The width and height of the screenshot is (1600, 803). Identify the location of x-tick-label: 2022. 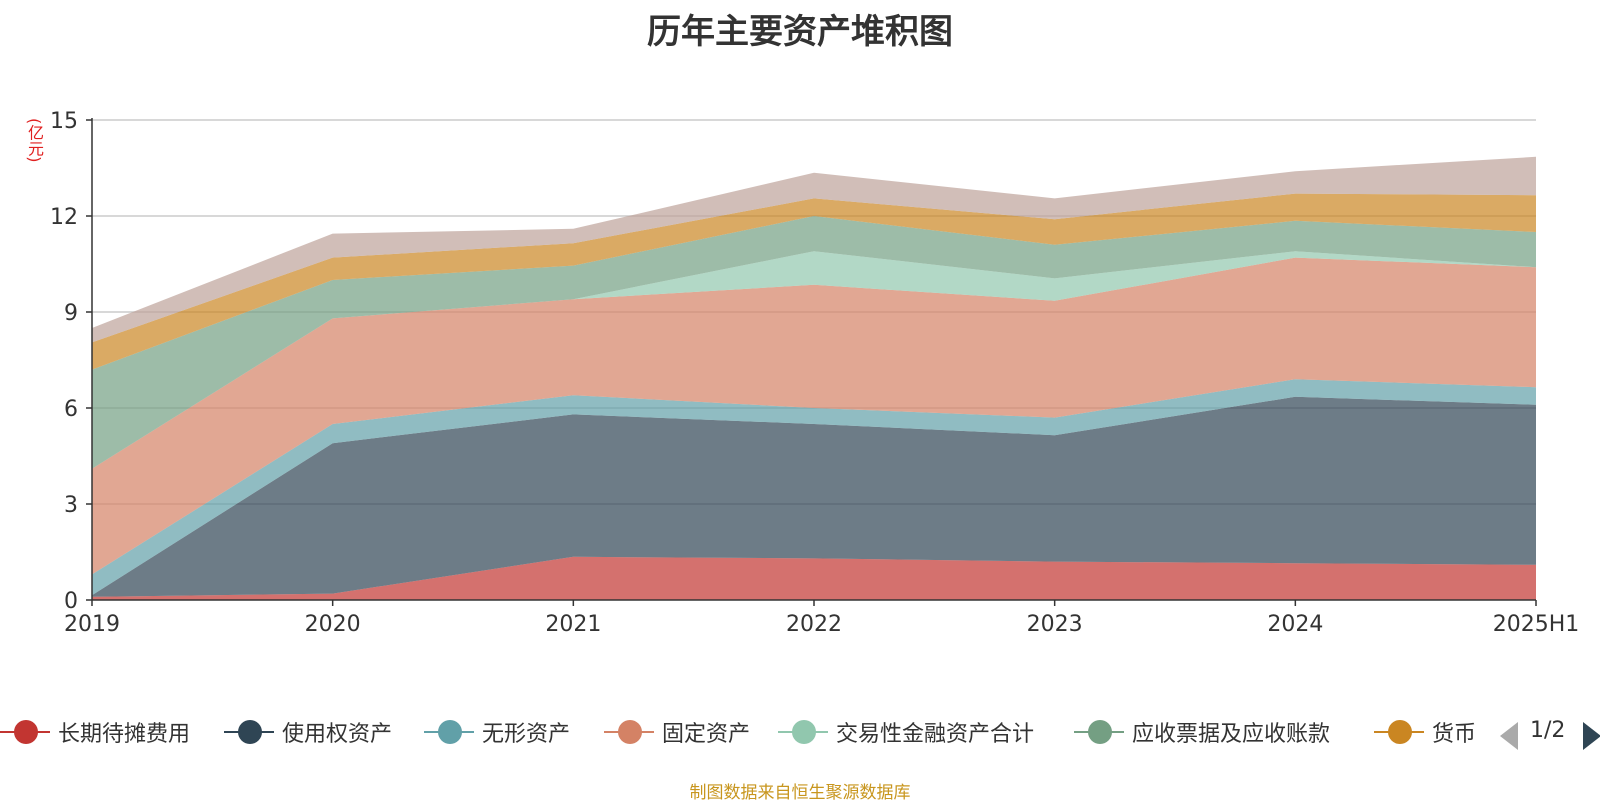
(814, 624).